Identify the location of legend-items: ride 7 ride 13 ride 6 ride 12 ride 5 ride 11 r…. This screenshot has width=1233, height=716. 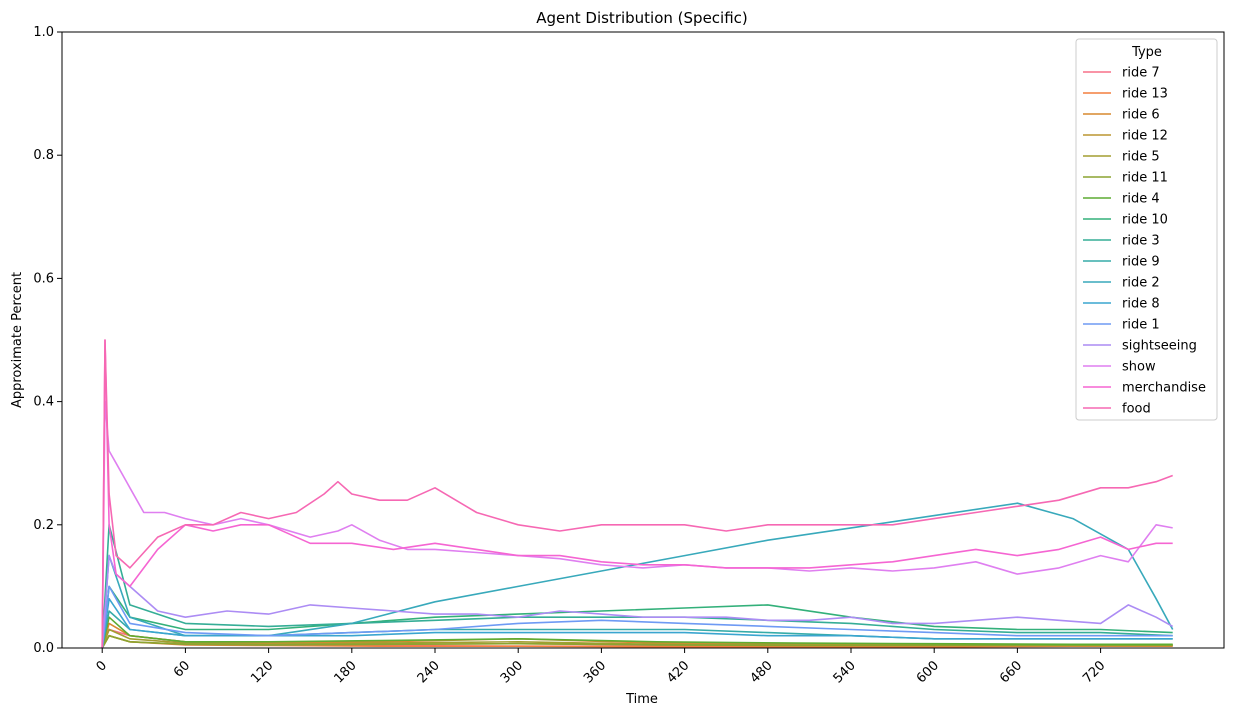
(1144, 241).